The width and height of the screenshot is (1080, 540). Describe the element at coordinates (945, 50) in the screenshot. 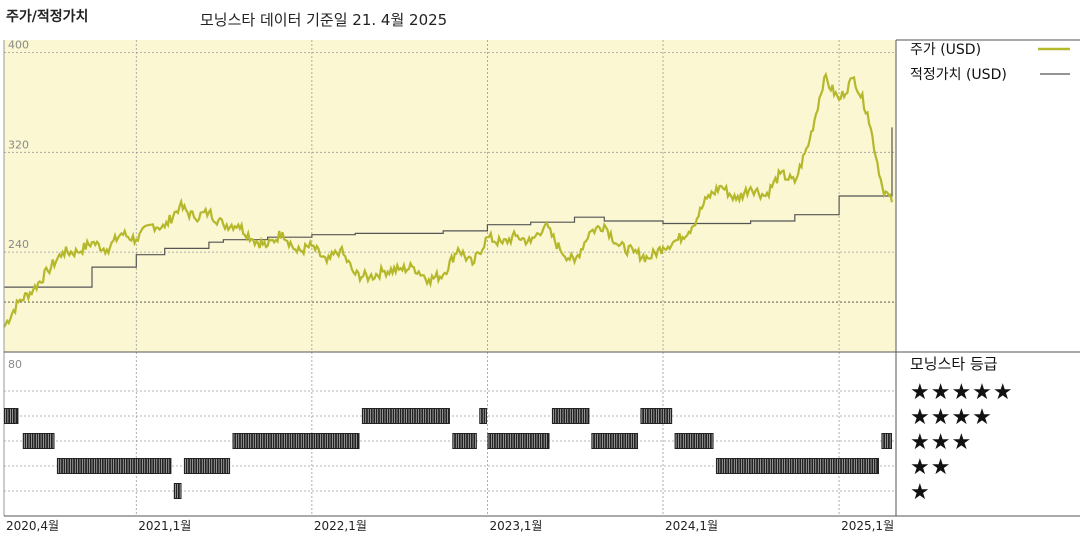

I see `legend-price-label: 주가 (USD)` at that location.